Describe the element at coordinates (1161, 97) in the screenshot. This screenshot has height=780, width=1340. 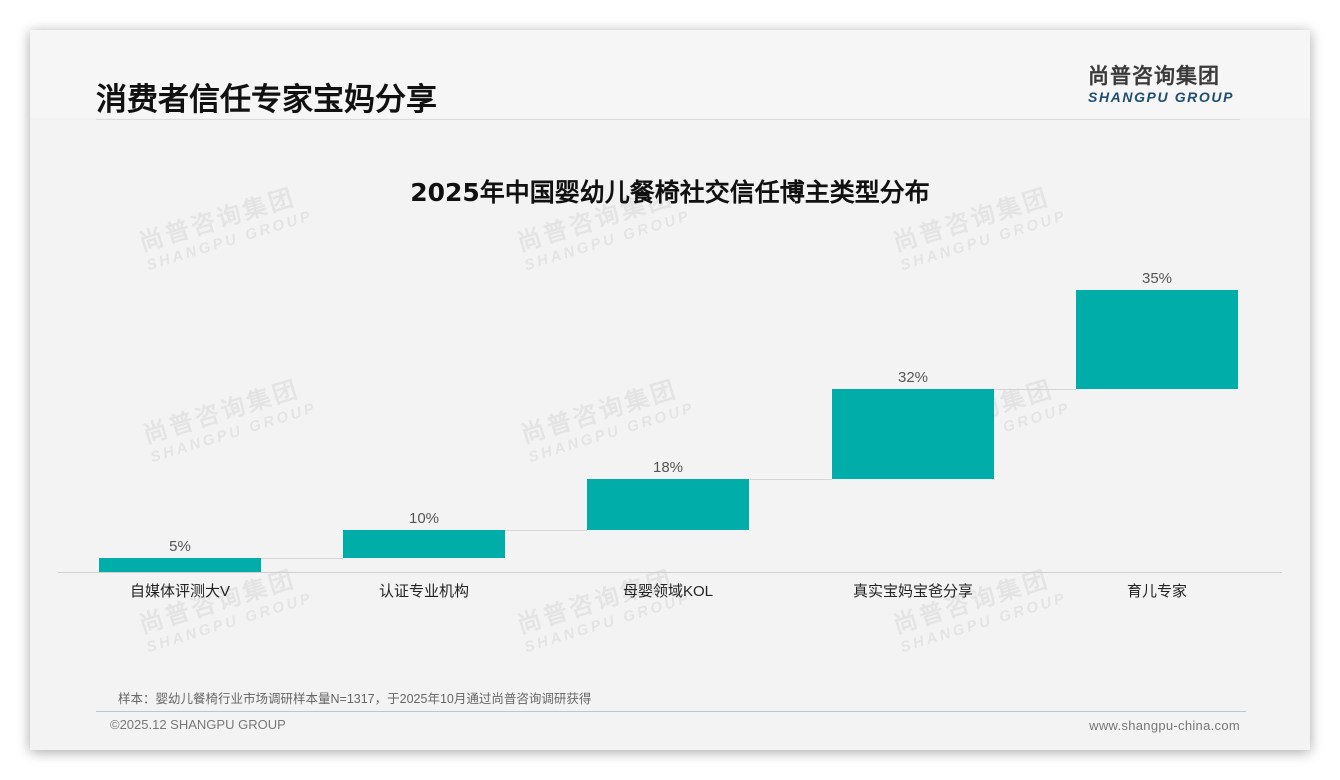
I see `logo-en-text: SHANGPU GROUP` at that location.